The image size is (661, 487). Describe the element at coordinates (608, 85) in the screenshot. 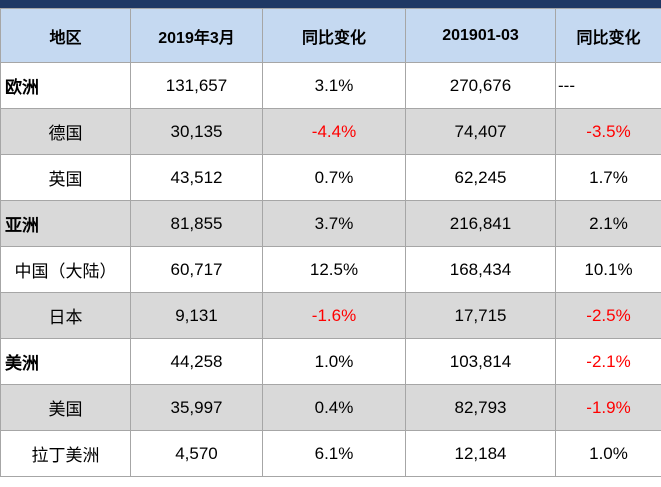

I see `value-cell: ---` at that location.